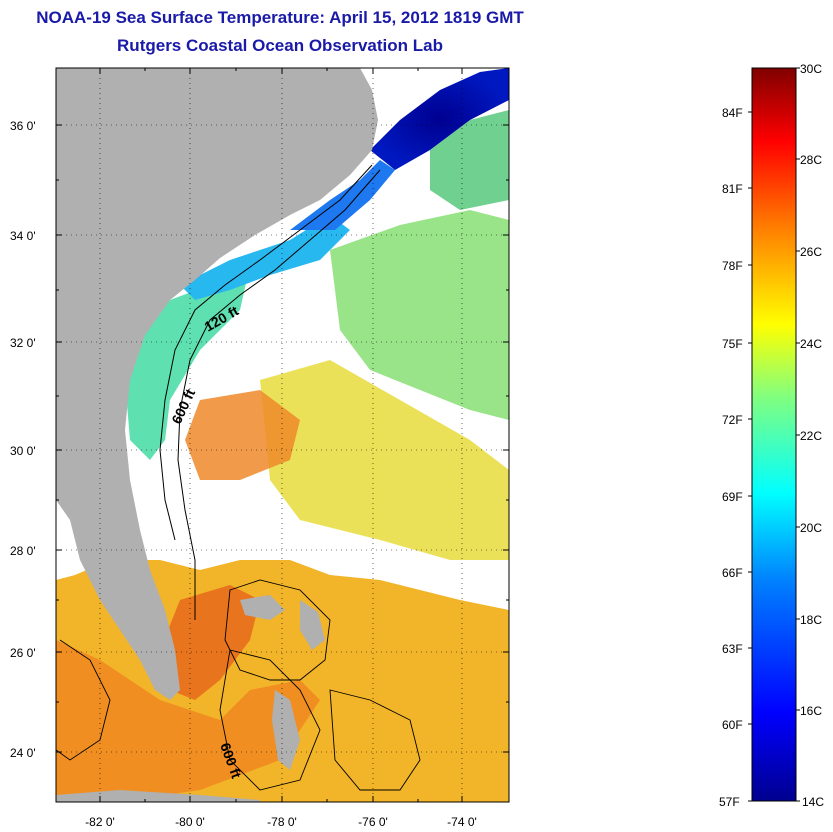 The image size is (833, 832). I want to click on lon-label-78: -78 0', so click(282, 822).